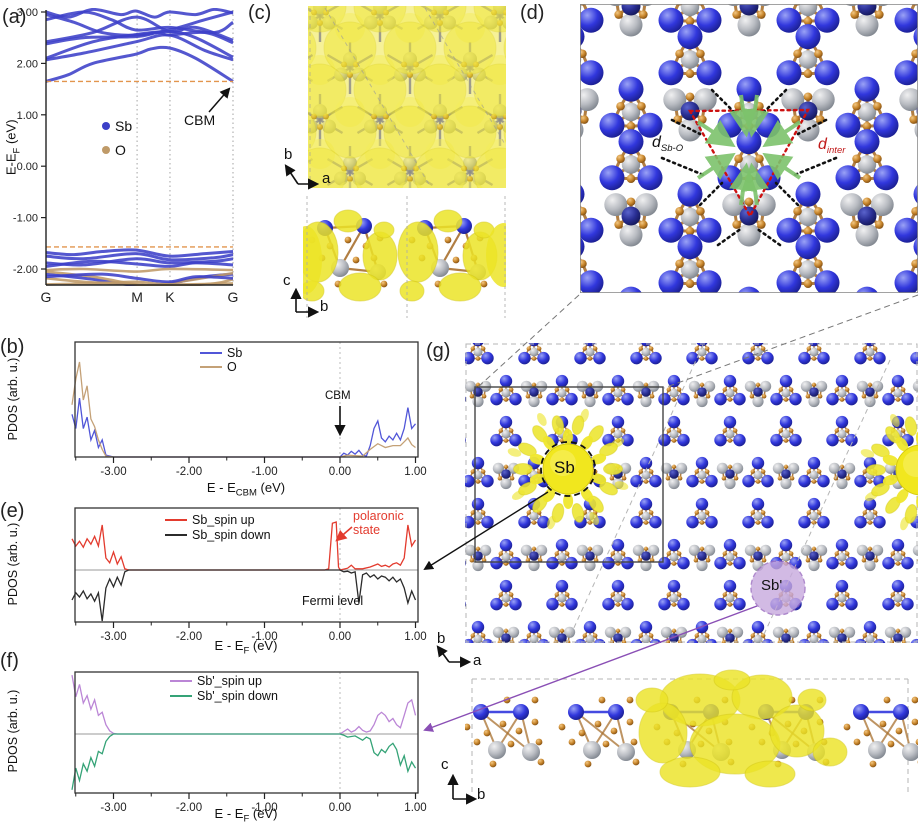 The image size is (920, 829). What do you see at coordinates (27, 13) in the screenshot?
I see `svg-text: 3.00` at bounding box center [27, 13].